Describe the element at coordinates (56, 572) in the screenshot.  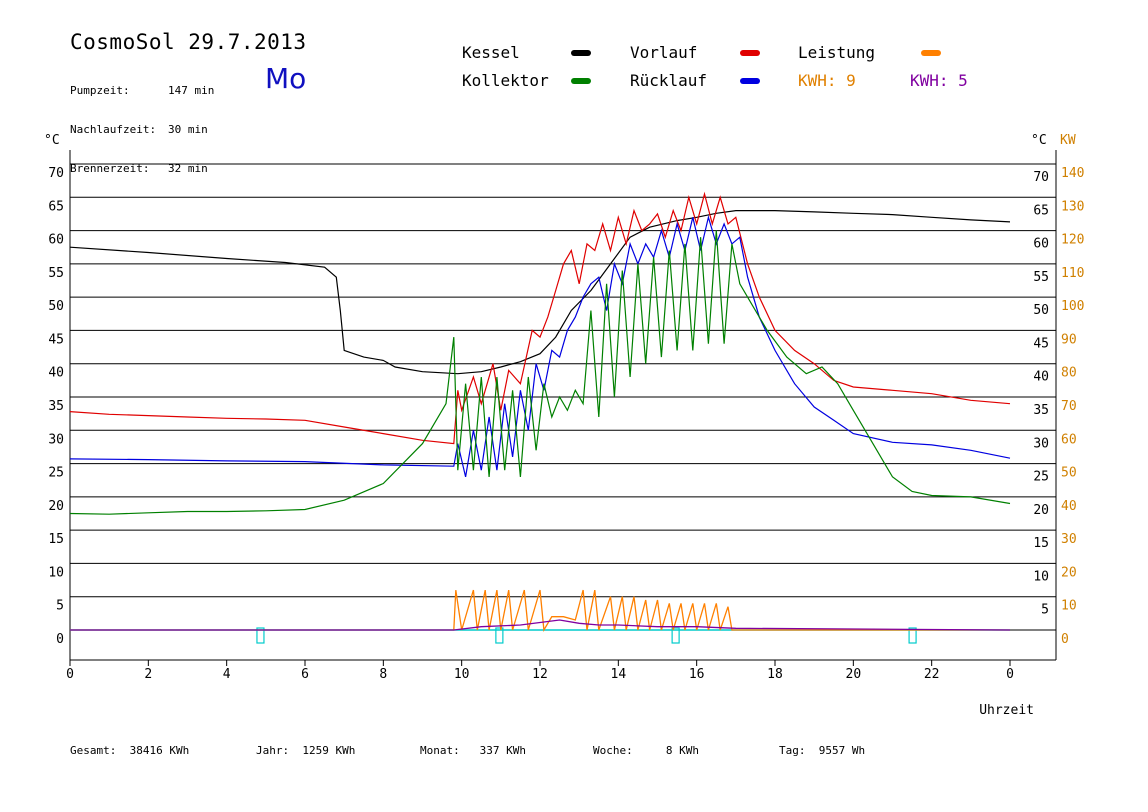
I see `y-tick-label-left: 10` at that location.